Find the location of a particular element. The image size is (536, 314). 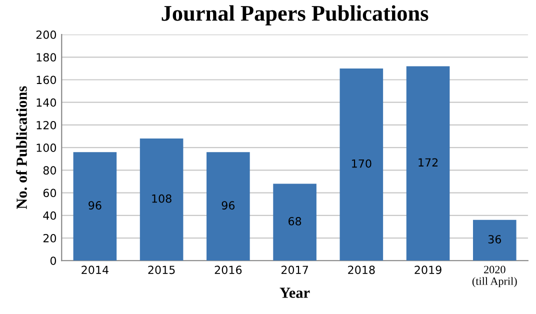

x-tick-label: 2020 (till April) is located at coordinates (494, 277).